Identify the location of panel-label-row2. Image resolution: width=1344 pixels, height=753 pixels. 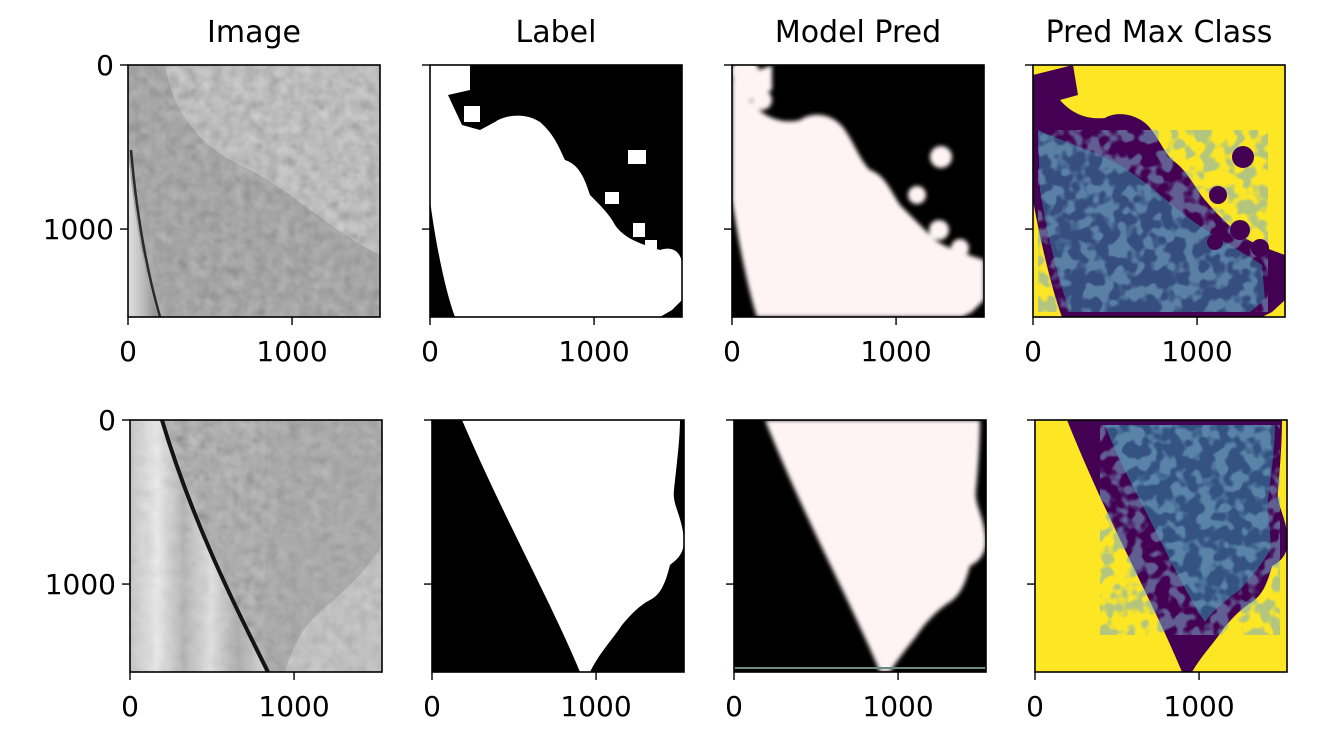
(558, 546).